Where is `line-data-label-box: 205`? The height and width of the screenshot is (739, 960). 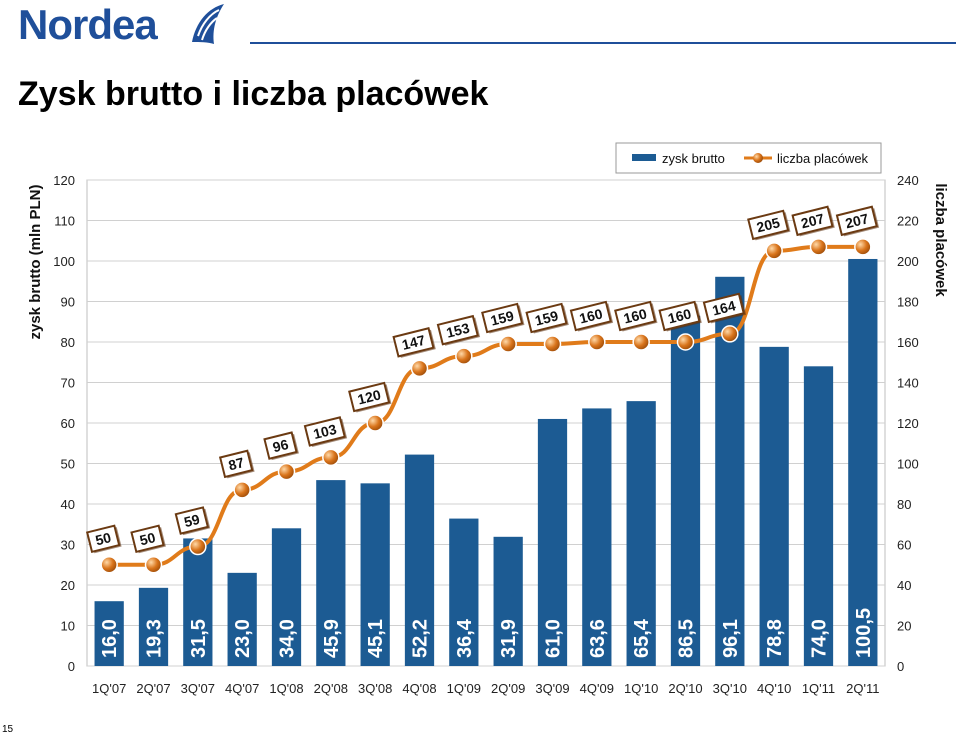 line-data-label-box: 205 is located at coordinates (769, 225).